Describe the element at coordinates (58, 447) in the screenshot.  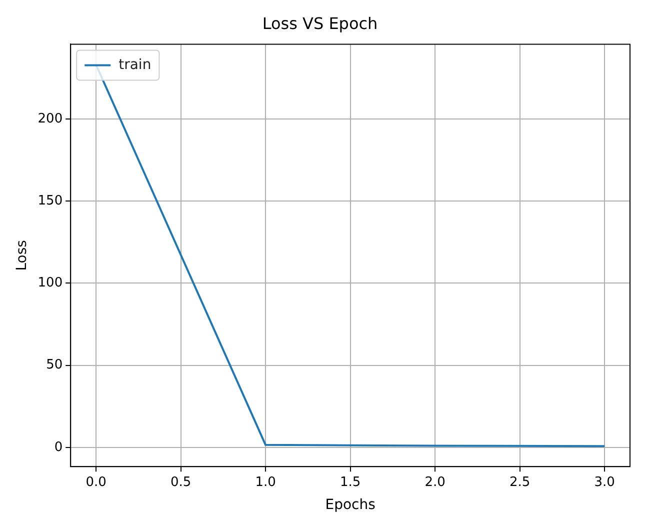
I see `y-tick-label: 0` at that location.